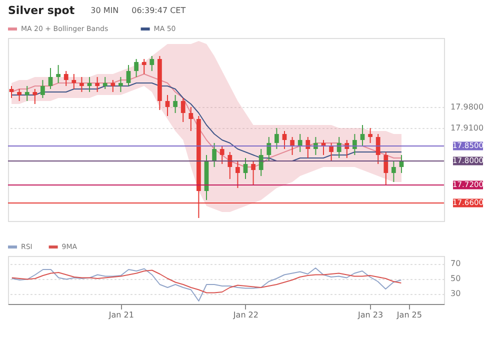 The image size is (499, 338). I want to click on x-tick-label: Jan 25, so click(409, 315).